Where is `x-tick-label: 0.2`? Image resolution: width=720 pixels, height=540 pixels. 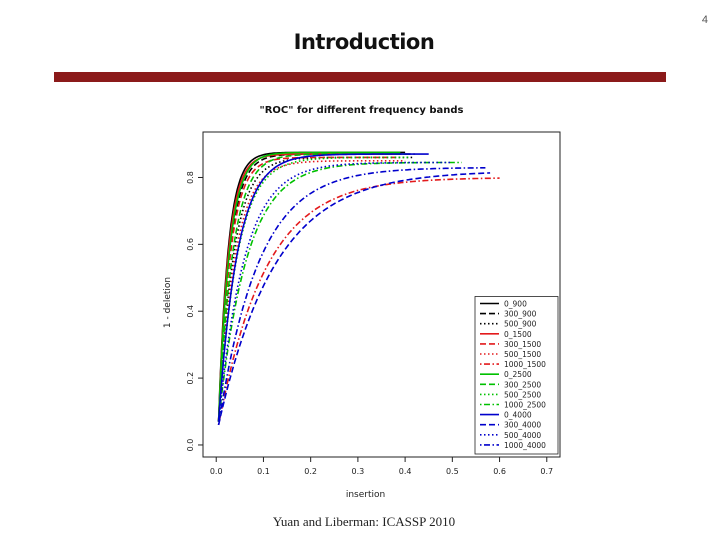 x-tick-label: 0.2 is located at coordinates (310, 471).